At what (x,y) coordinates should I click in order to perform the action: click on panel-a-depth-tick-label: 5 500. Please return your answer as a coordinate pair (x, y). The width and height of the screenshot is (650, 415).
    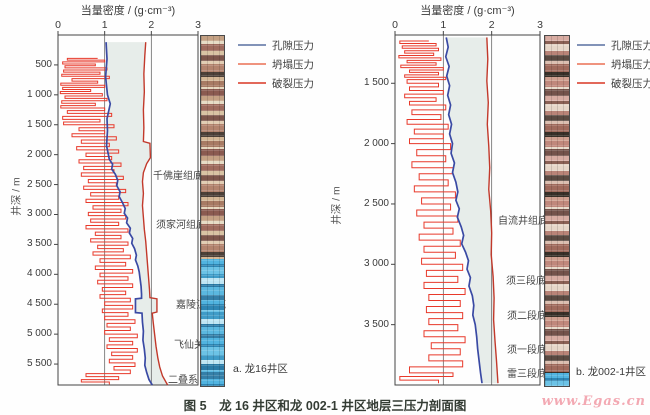
    Looking at the image, I should click on (39, 364).